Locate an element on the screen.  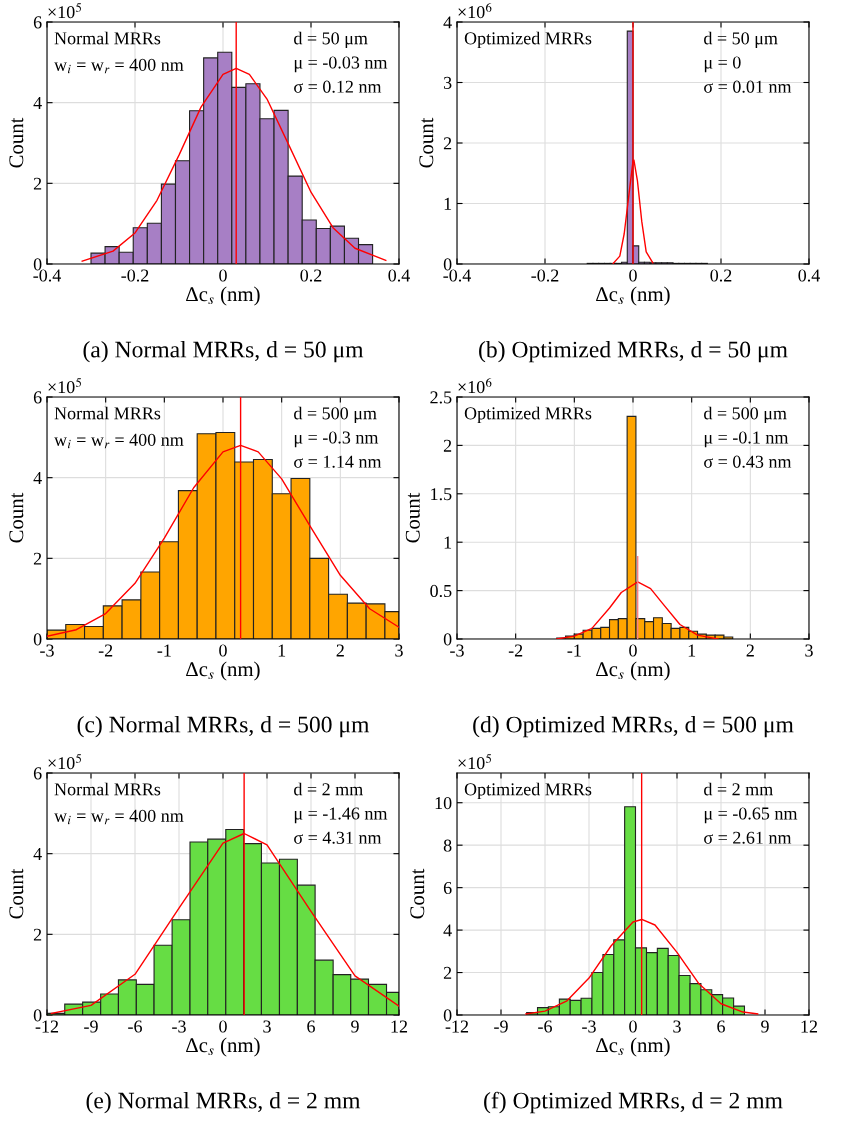
x-tick-label: -0.2 is located at coordinates (135, 275).